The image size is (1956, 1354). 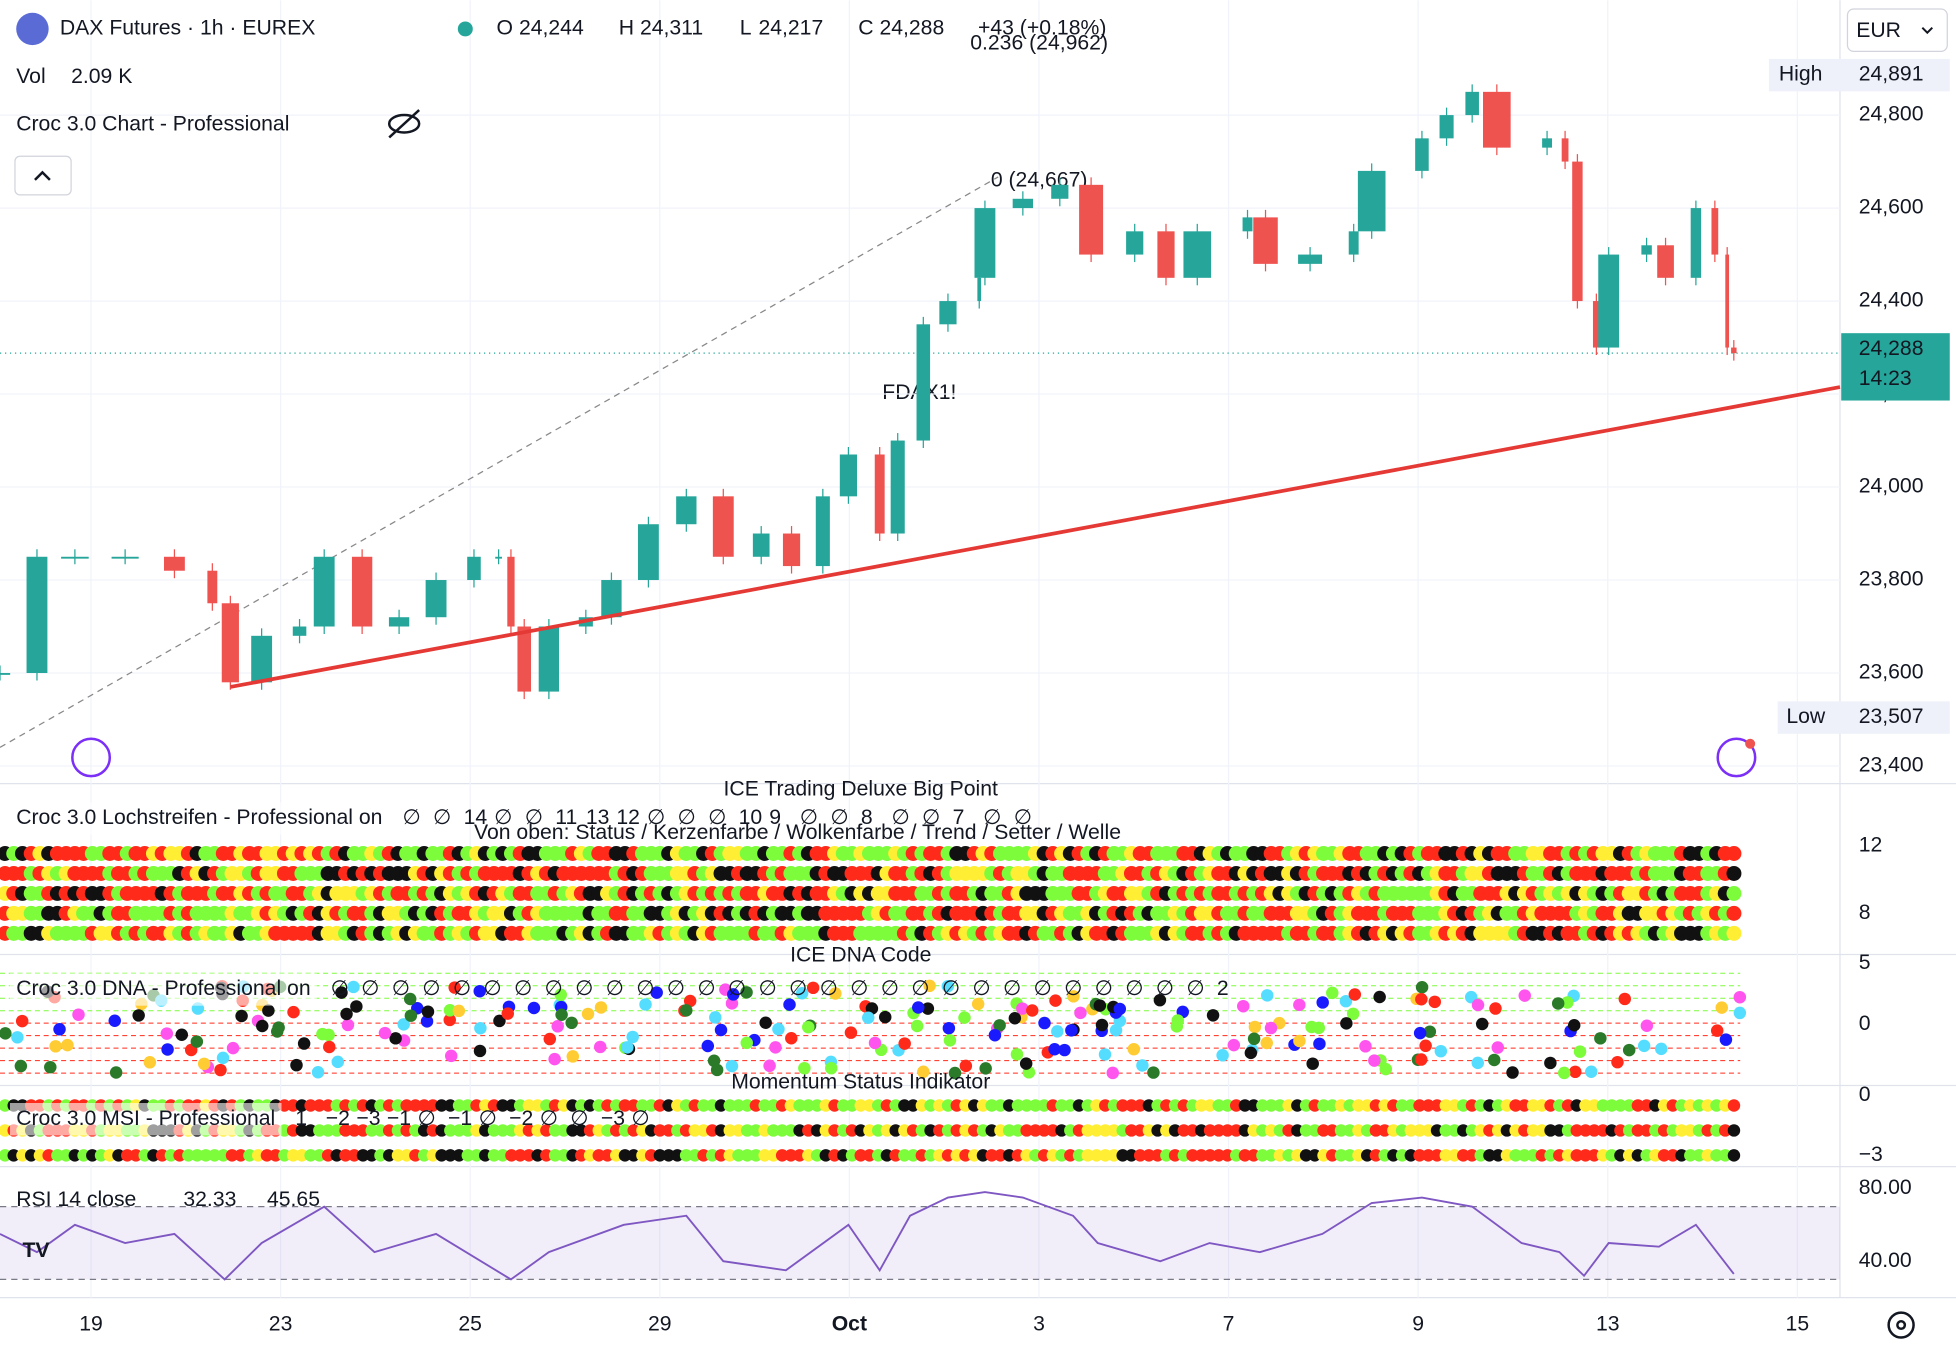 I want to click on panel-token: 1, so click(x=301, y=1118).